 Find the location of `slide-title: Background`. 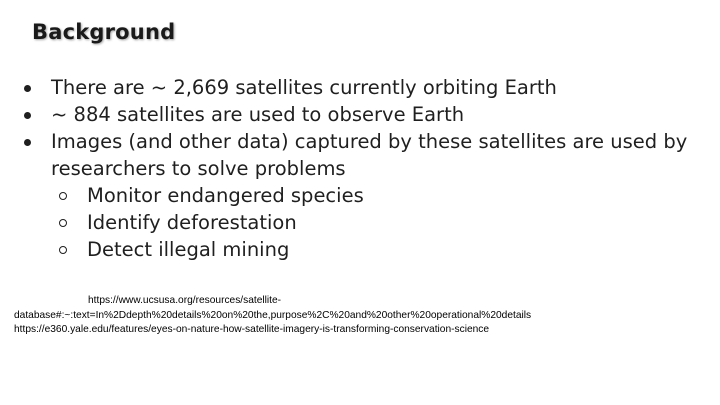

slide-title: Background is located at coordinates (104, 32).